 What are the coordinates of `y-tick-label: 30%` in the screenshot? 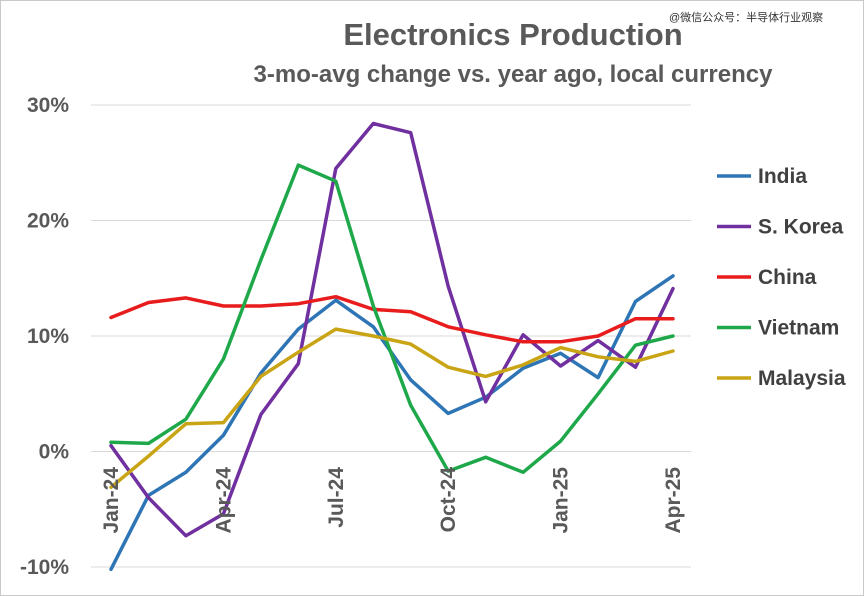 It's located at (48, 105).